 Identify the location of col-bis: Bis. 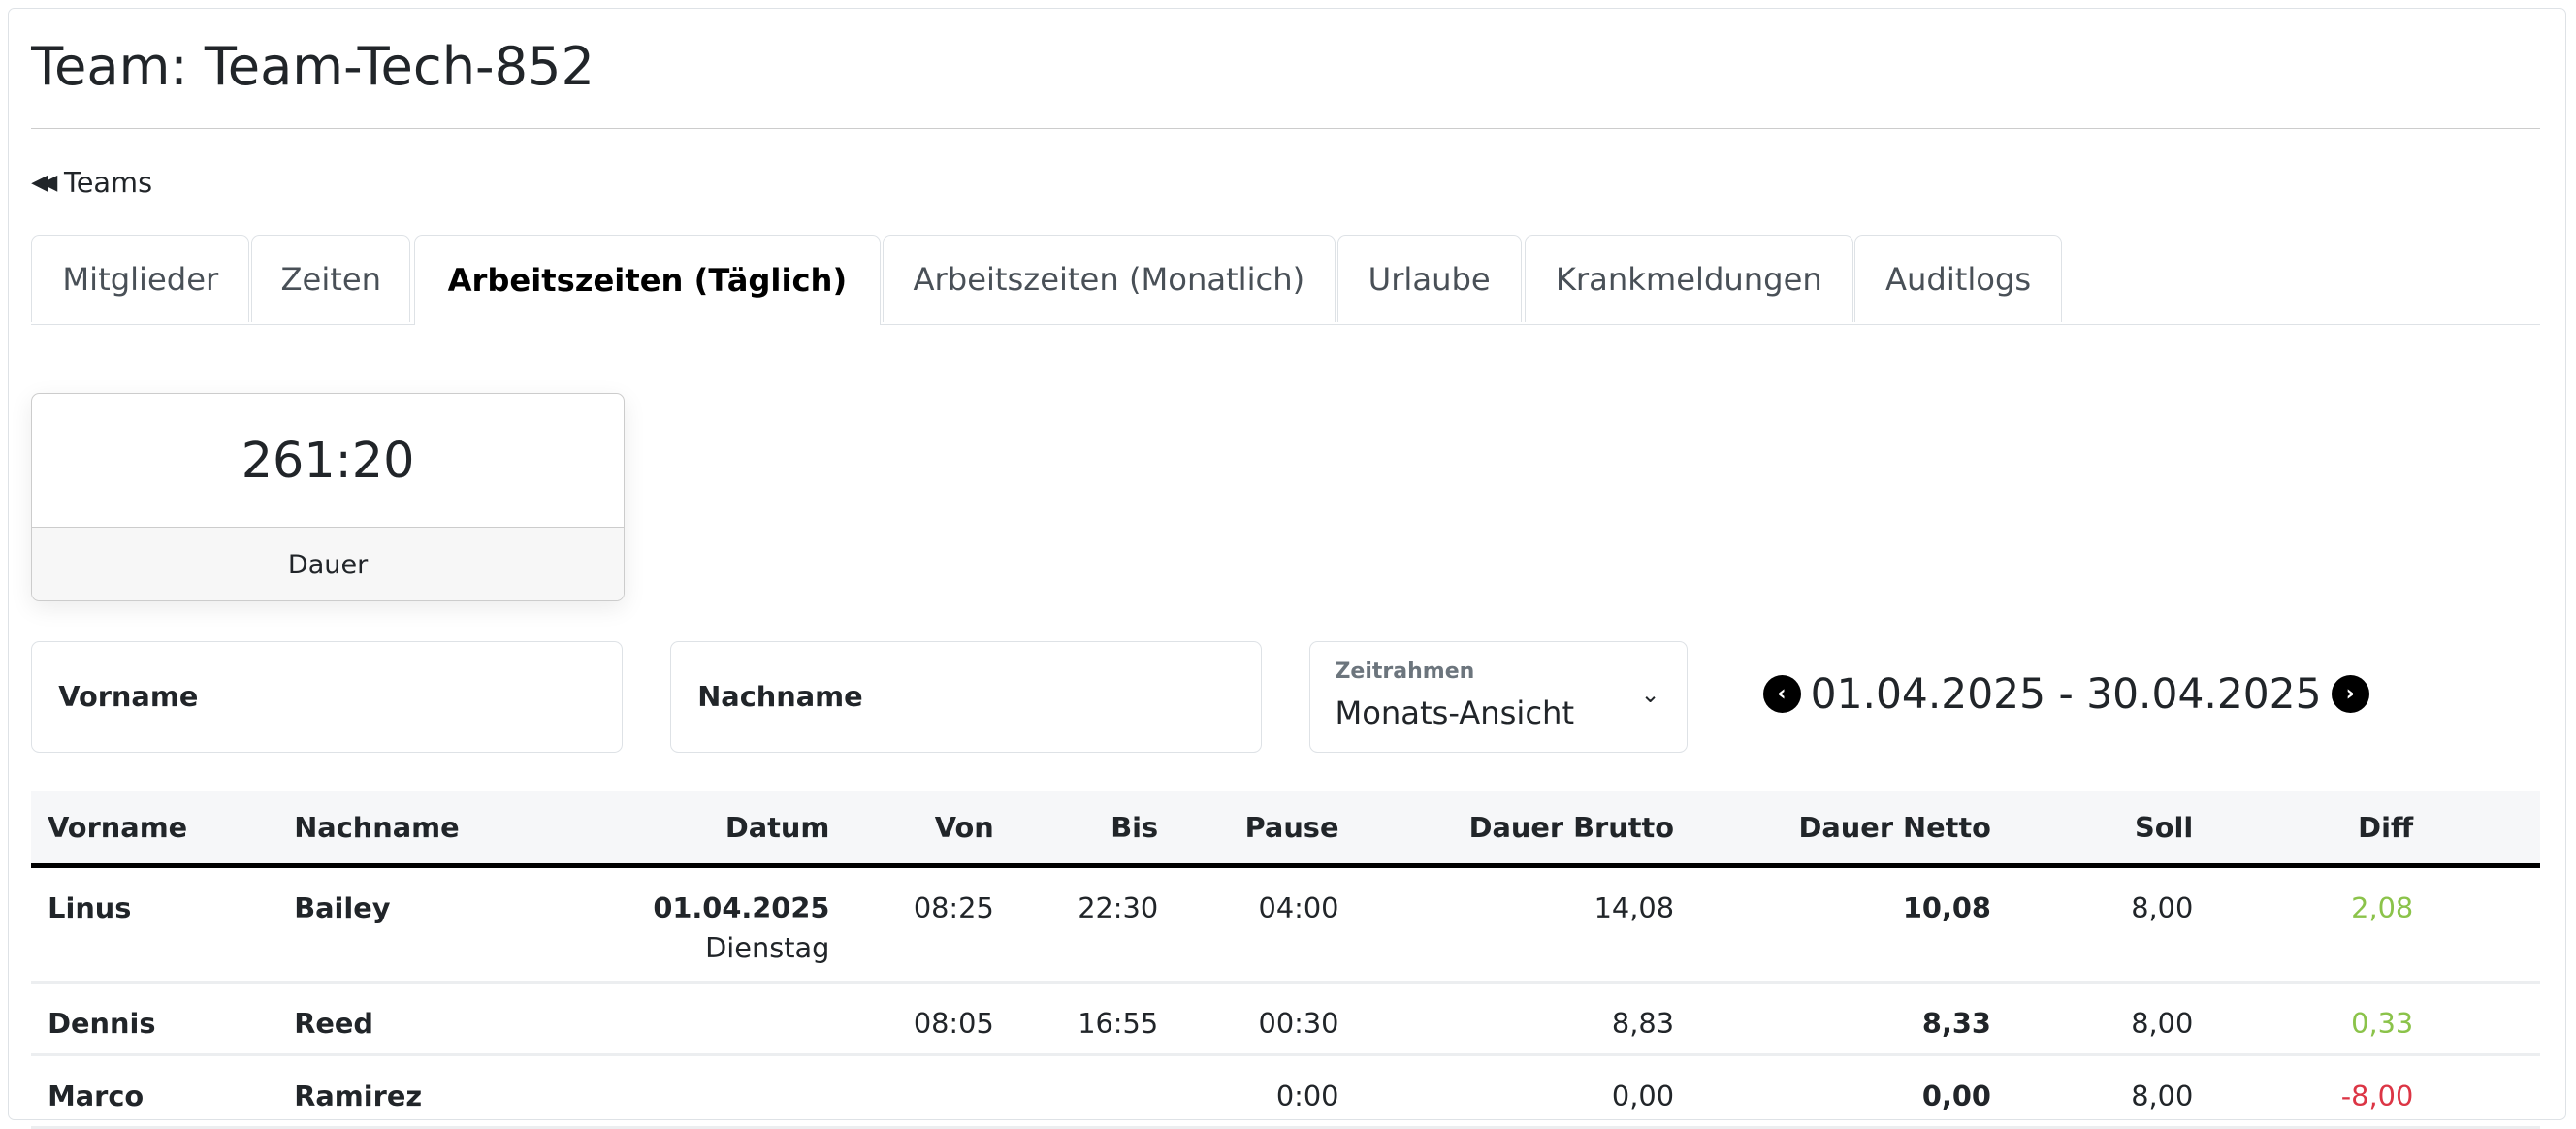
(1135, 828).